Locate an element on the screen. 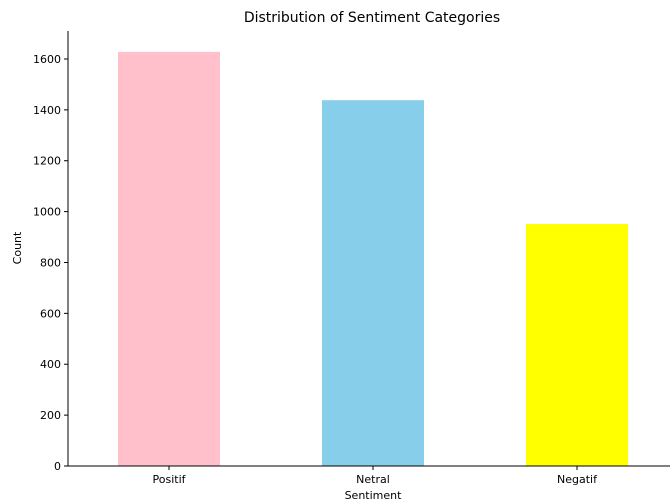 This screenshot has height=504, width=670. x-tick-label-positif: Positif is located at coordinates (170, 479).